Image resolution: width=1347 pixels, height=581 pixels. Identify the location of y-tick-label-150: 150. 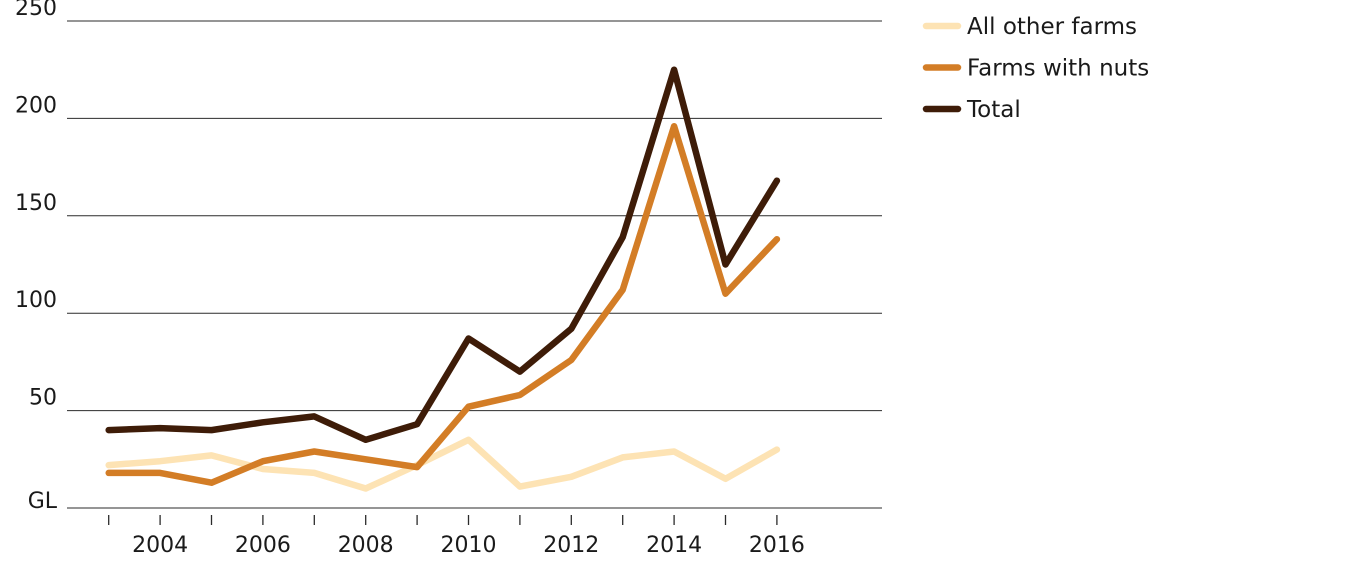
(36, 203).